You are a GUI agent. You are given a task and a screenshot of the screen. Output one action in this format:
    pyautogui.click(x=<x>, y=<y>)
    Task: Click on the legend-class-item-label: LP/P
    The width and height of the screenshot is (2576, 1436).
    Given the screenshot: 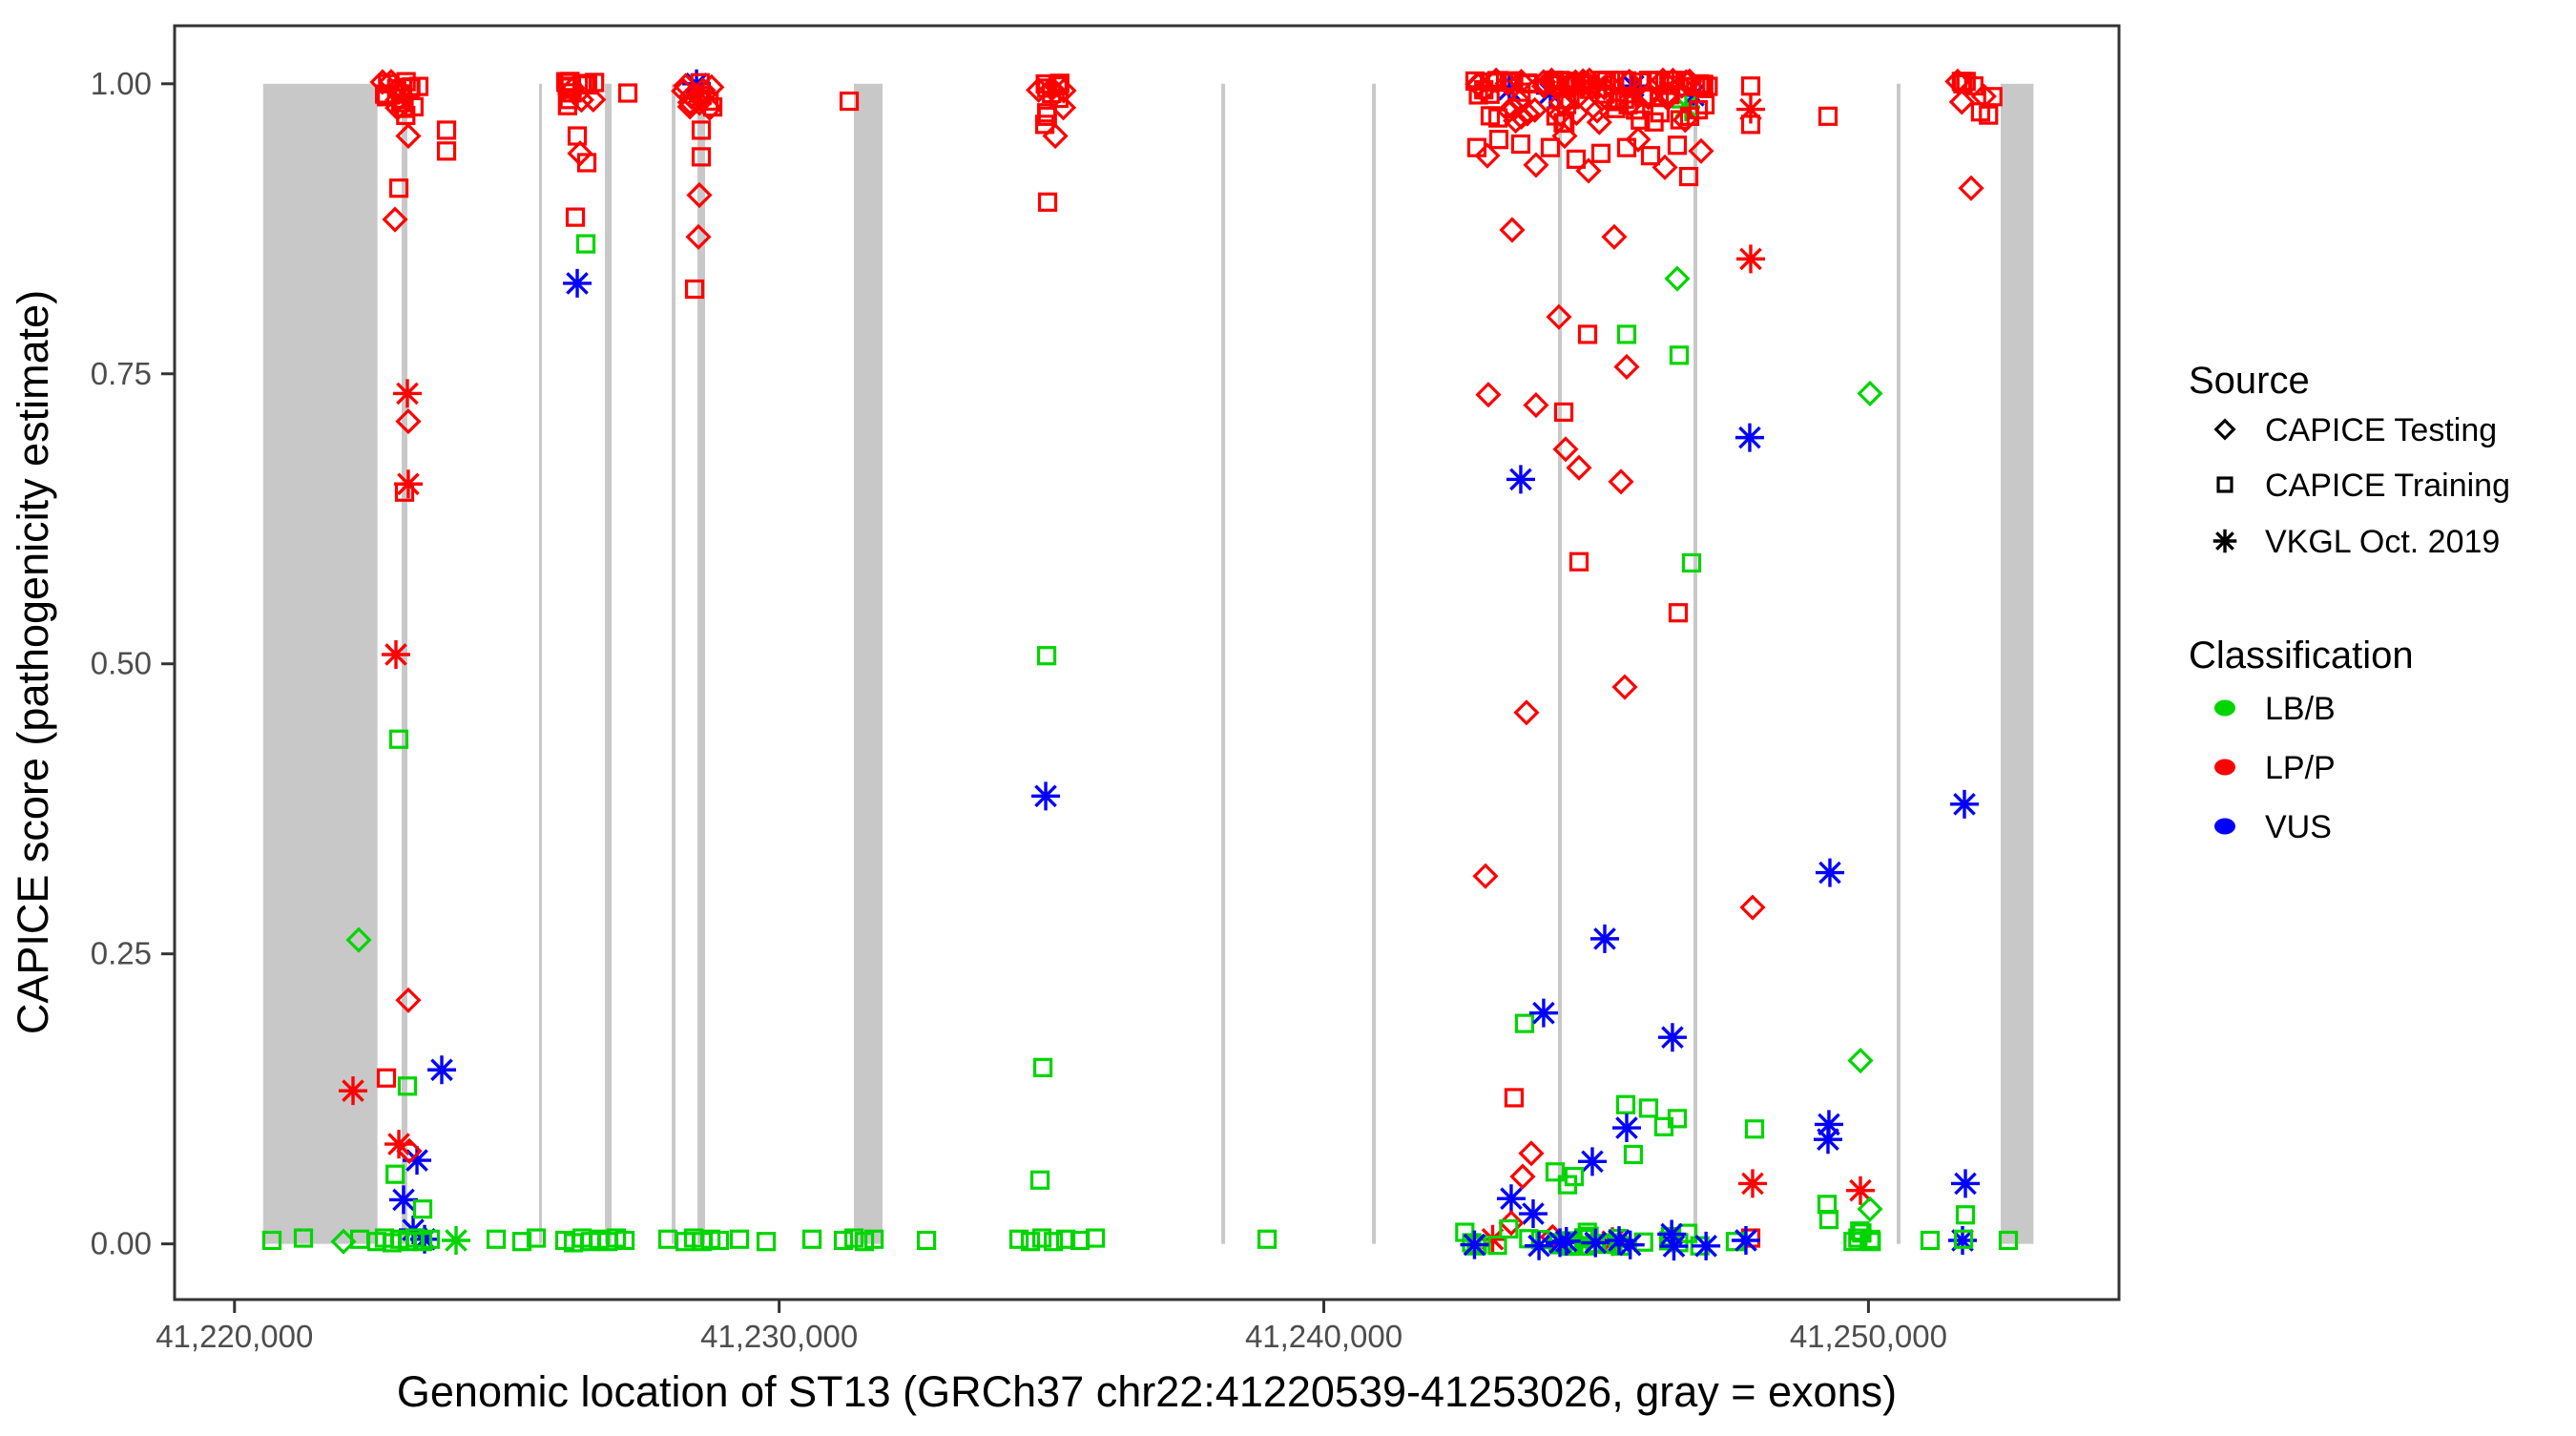 What is the action you would take?
    pyautogui.click(x=2300, y=768)
    